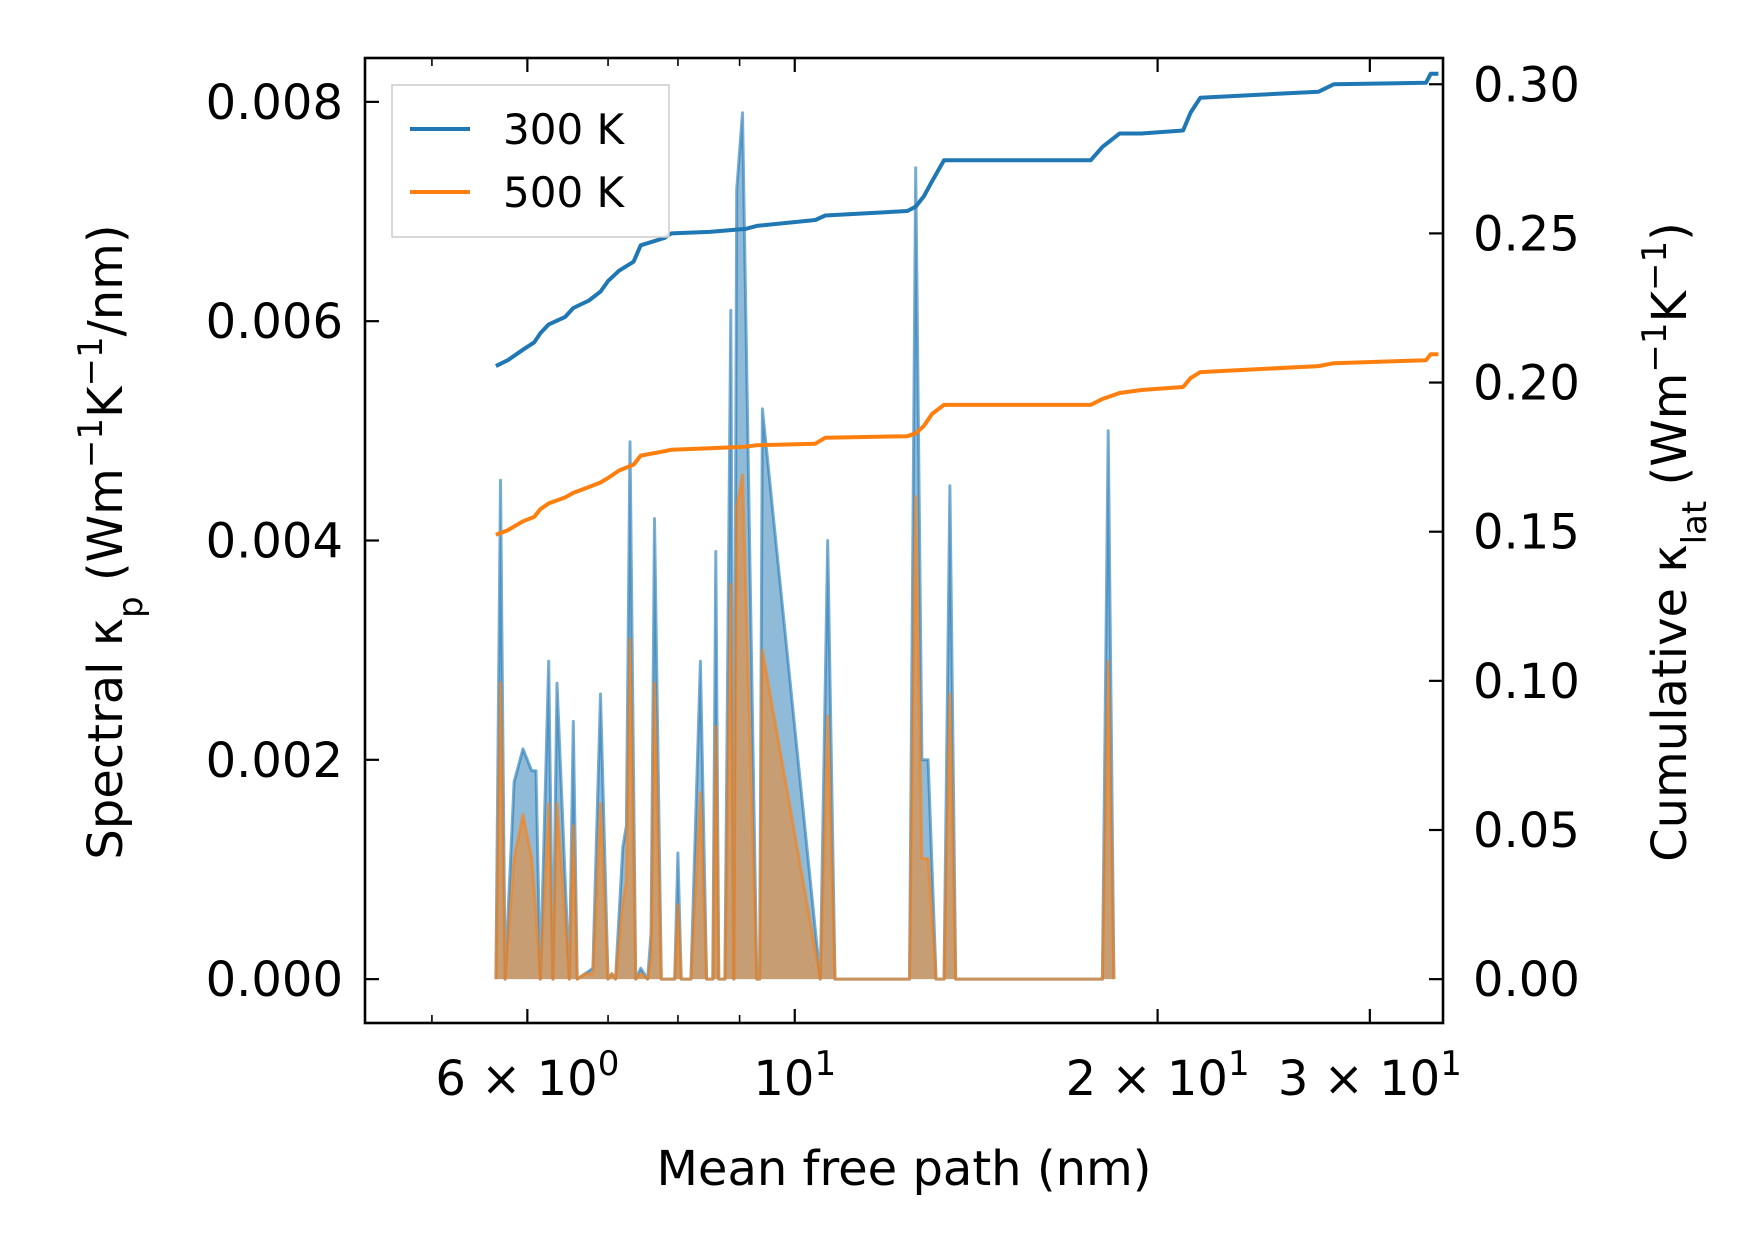 The width and height of the screenshot is (1753, 1253). Describe the element at coordinates (564, 129) in the screenshot. I see `legend-label-300k: 300 K` at that location.